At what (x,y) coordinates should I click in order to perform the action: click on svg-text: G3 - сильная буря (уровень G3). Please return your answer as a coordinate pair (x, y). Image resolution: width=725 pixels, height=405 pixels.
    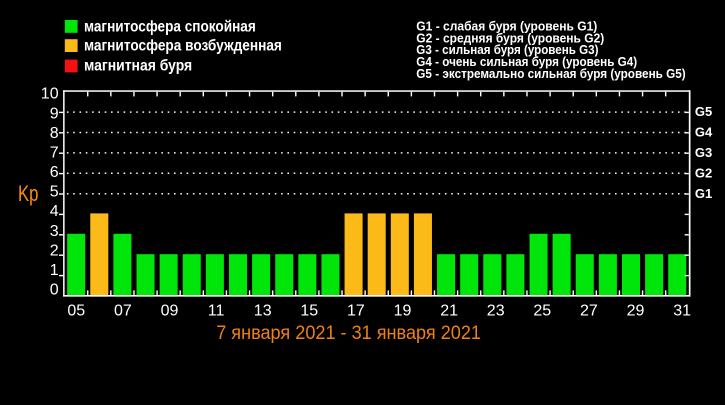
    Looking at the image, I should click on (507, 49).